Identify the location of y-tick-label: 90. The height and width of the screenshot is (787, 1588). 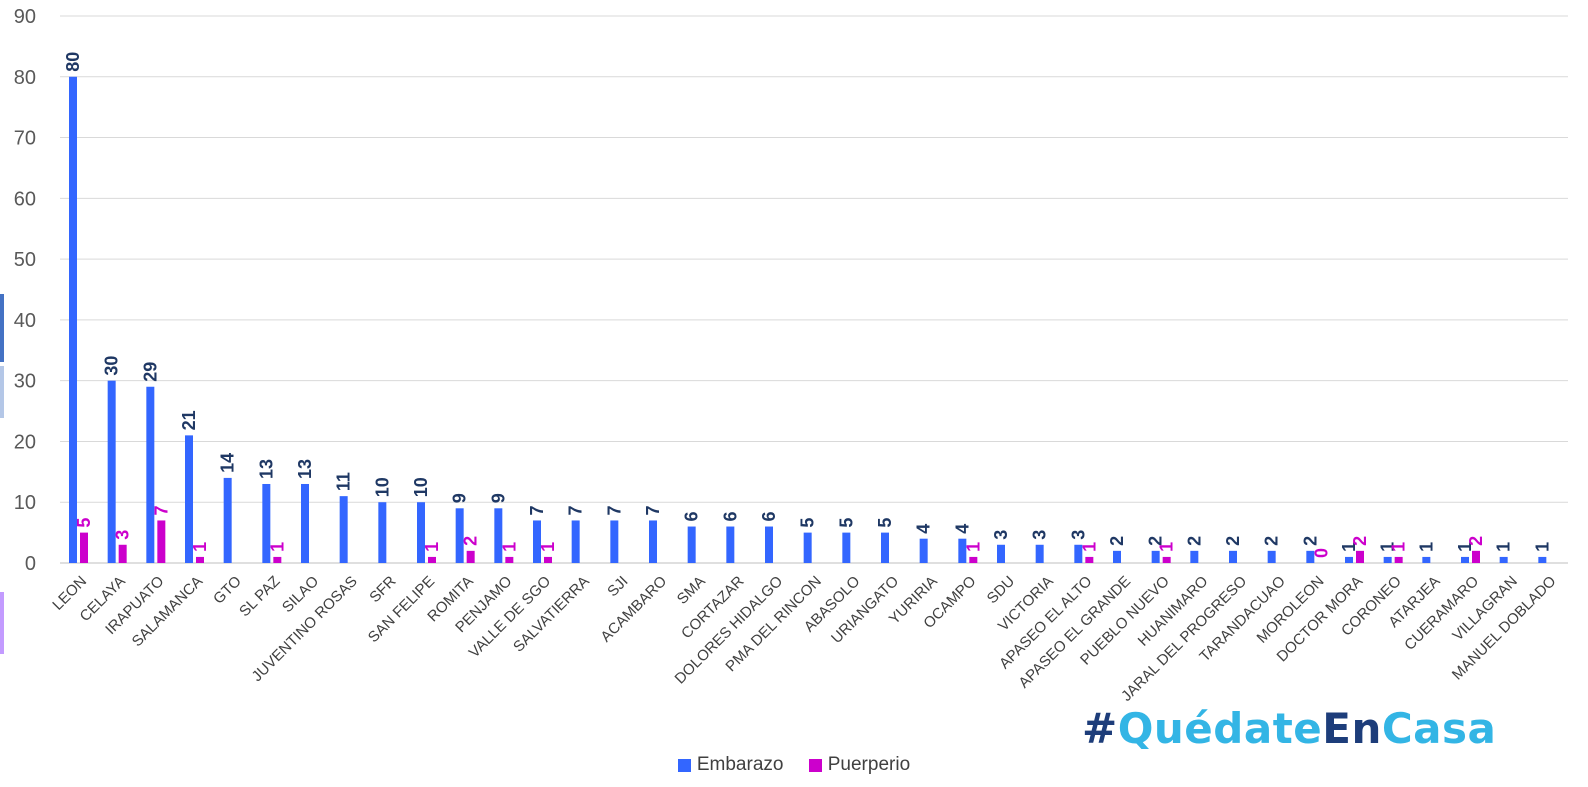
(25, 17).